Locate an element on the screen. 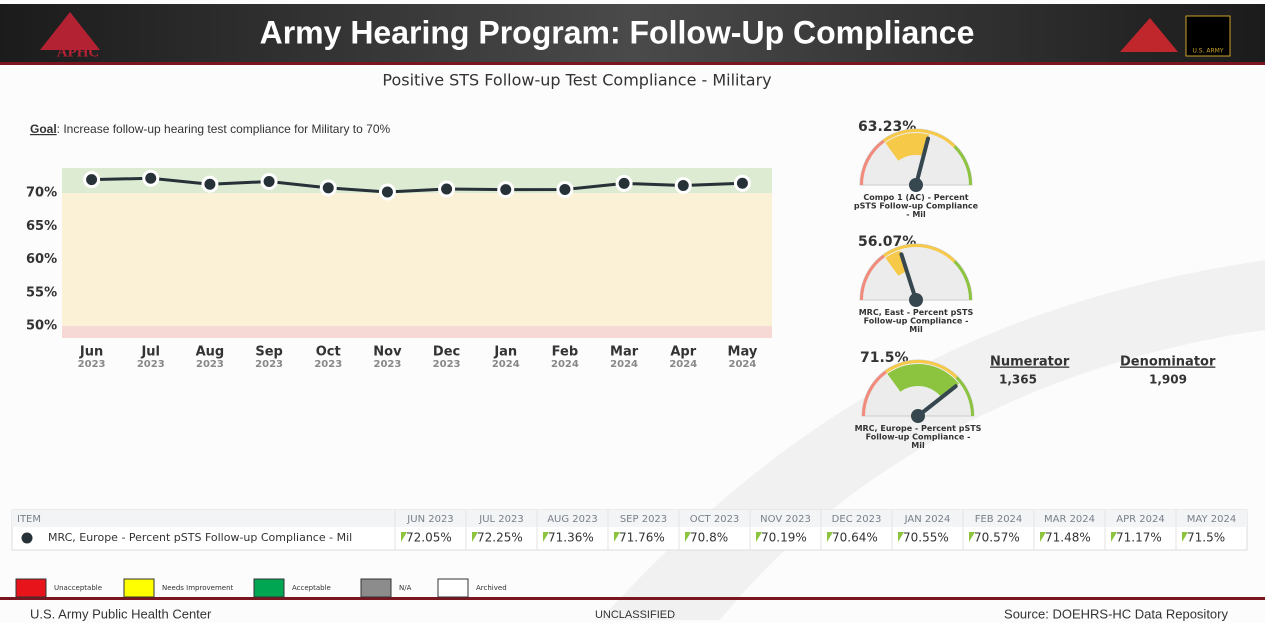 The width and height of the screenshot is (1265, 627). footer-center: UNCLASSIFIED is located at coordinates (635, 615).